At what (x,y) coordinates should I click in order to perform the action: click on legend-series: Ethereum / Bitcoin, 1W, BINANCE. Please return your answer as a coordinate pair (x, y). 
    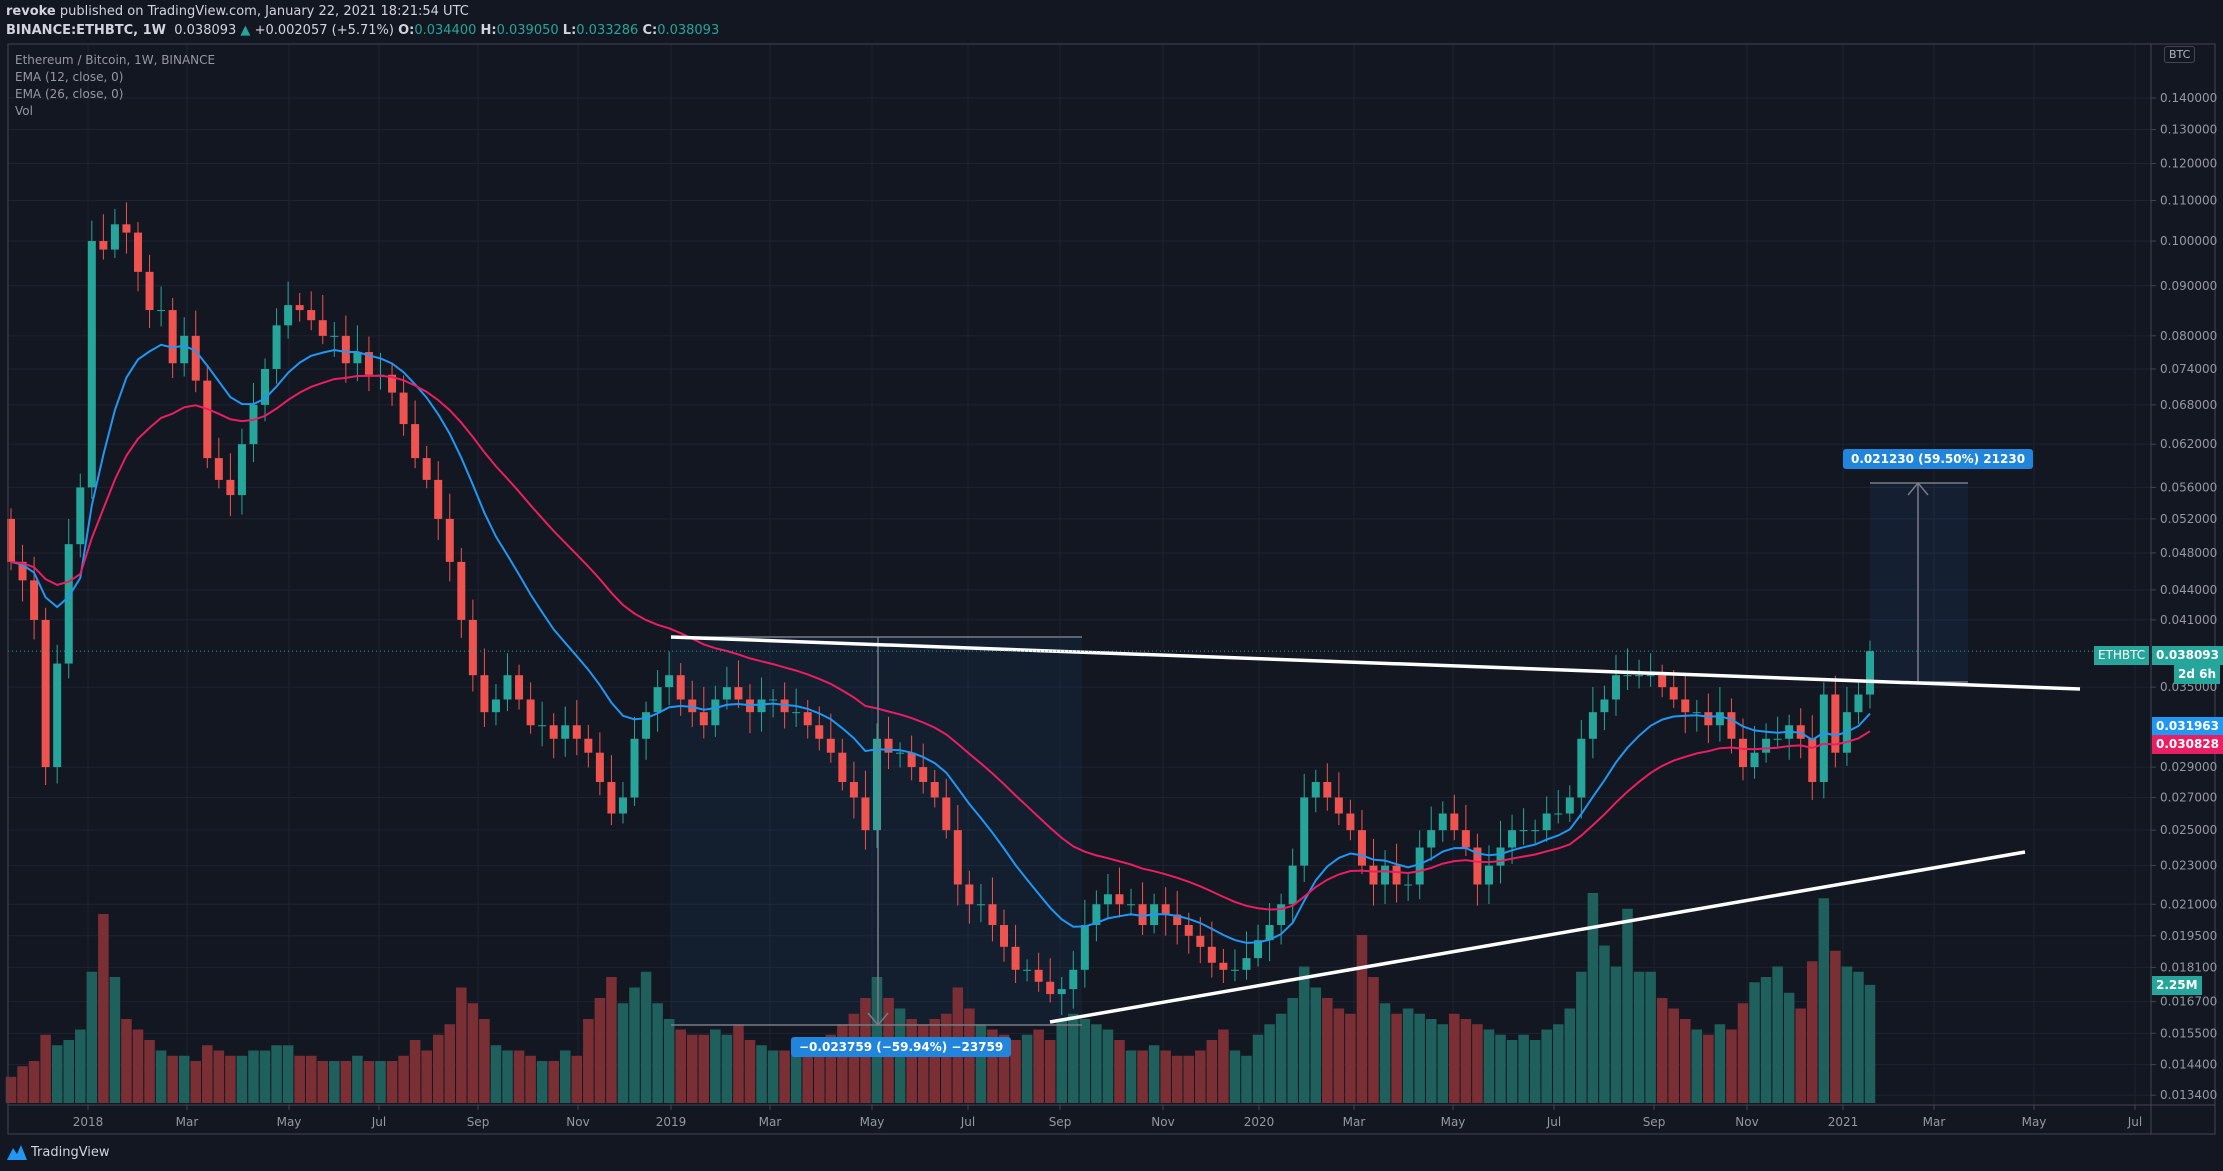
    Looking at the image, I should click on (115, 60).